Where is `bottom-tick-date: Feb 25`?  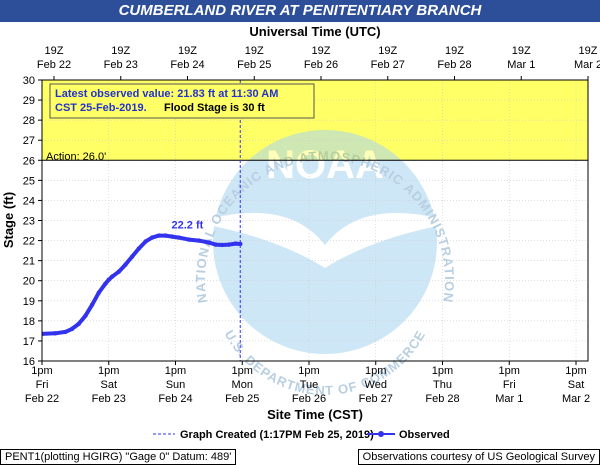 bottom-tick-date: Feb 25 is located at coordinates (242, 399).